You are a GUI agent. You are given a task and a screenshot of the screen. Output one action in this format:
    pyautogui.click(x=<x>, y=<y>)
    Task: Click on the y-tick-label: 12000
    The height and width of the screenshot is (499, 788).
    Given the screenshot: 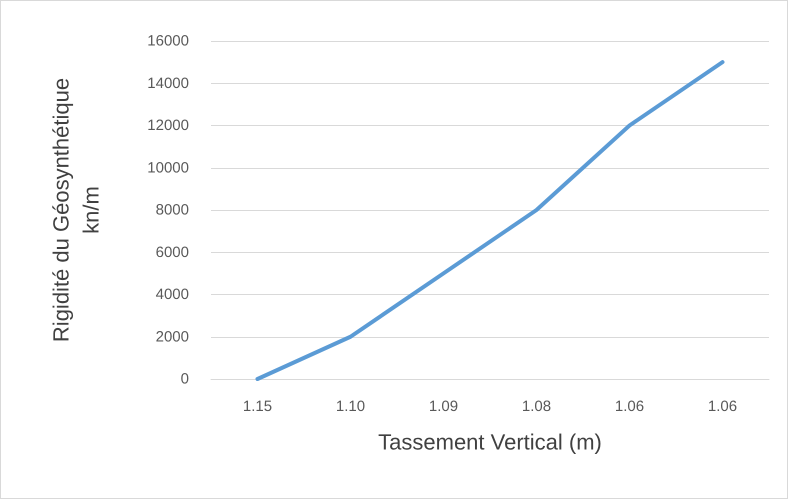 What is the action you would take?
    pyautogui.click(x=168, y=125)
    